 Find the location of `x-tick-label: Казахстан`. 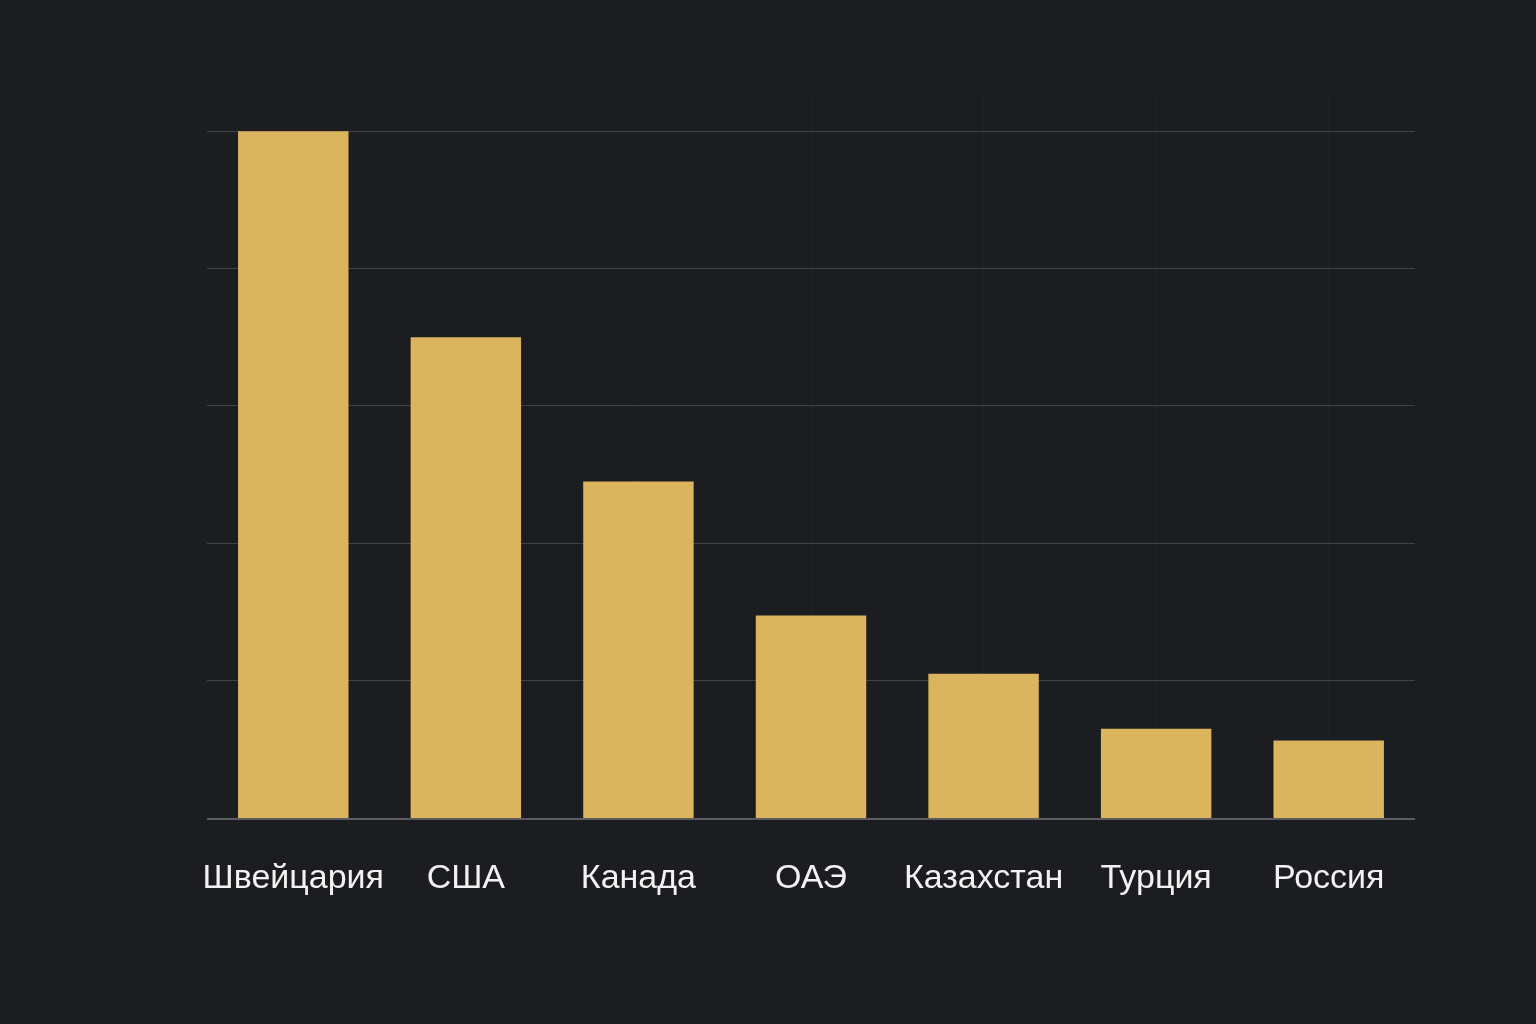

x-tick-label: Казахстан is located at coordinates (983, 876).